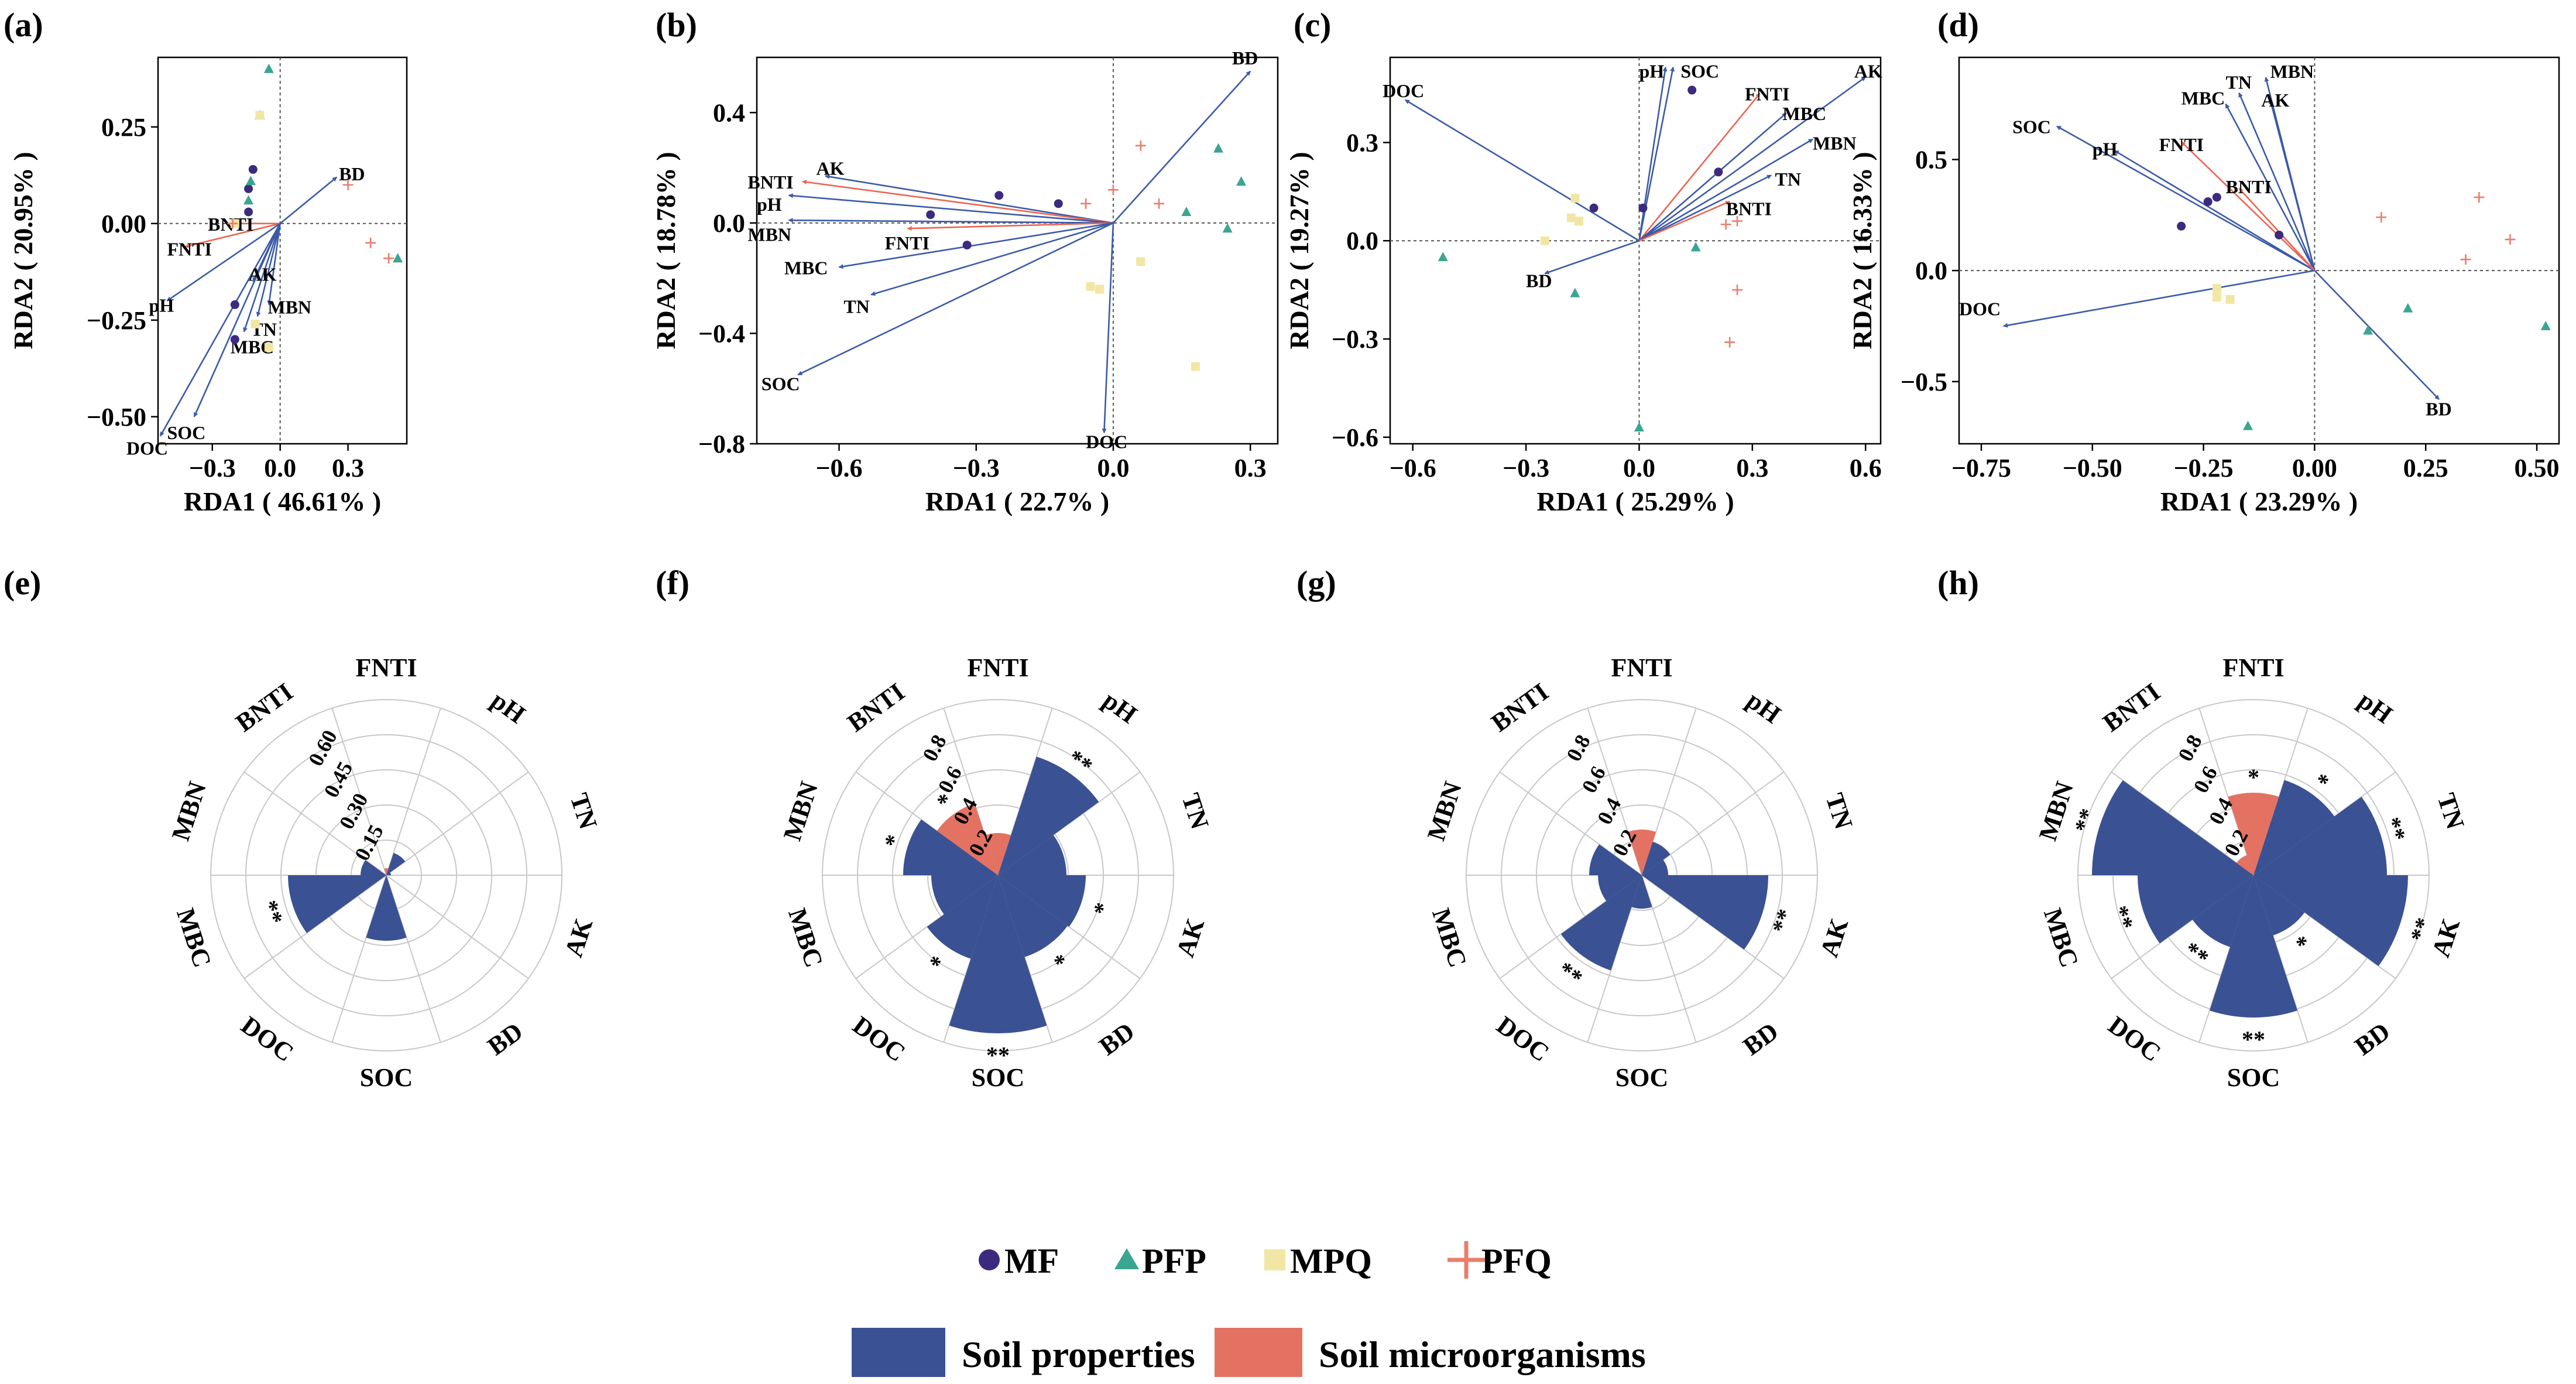  What do you see at coordinates (1313, 25) in the screenshot?
I see `panel-label: (c)` at bounding box center [1313, 25].